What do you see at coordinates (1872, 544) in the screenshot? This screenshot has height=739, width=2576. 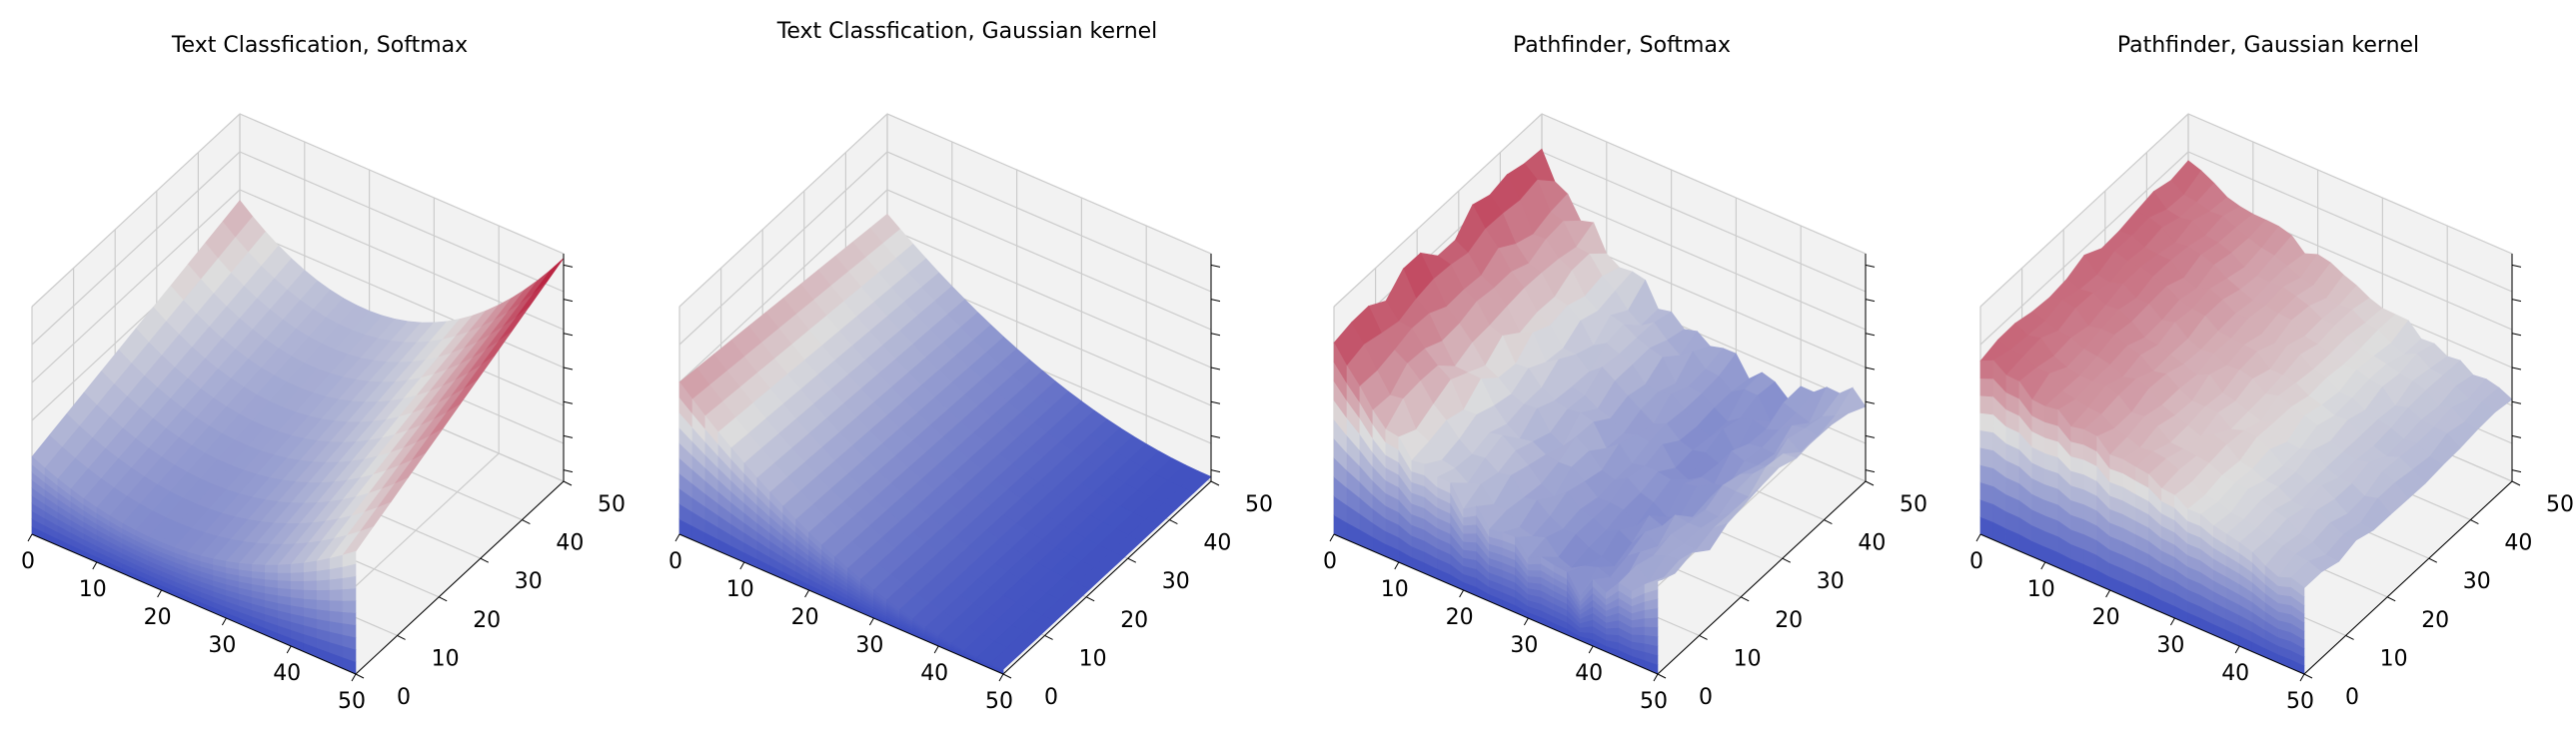 I see `y-tick-label: 40` at bounding box center [1872, 544].